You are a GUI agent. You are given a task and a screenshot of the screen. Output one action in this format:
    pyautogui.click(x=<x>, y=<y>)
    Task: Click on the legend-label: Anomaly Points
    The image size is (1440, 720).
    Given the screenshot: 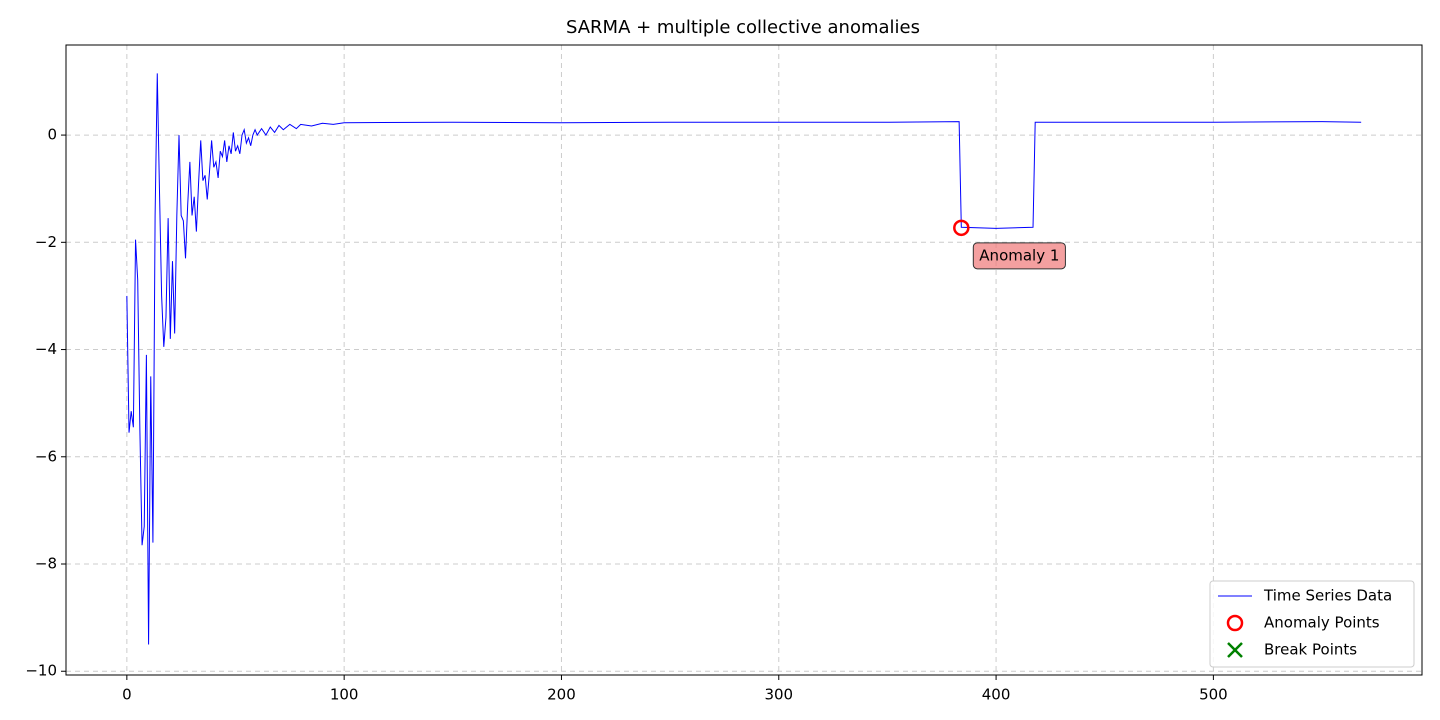 What is the action you would take?
    pyautogui.click(x=1322, y=623)
    